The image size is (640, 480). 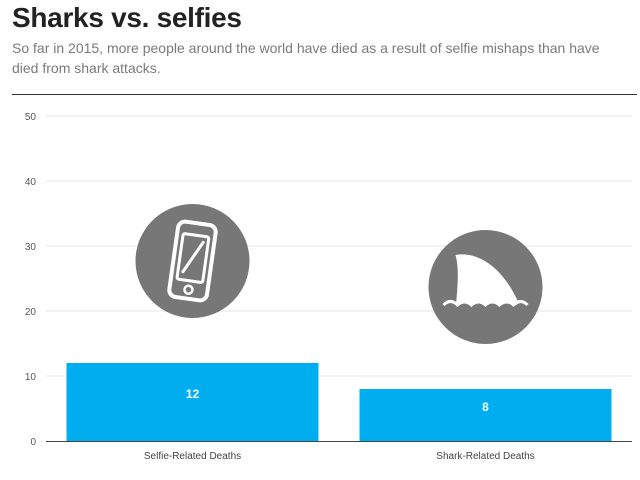 I want to click on x-category-label: Shark-Related Deaths, so click(x=485, y=456).